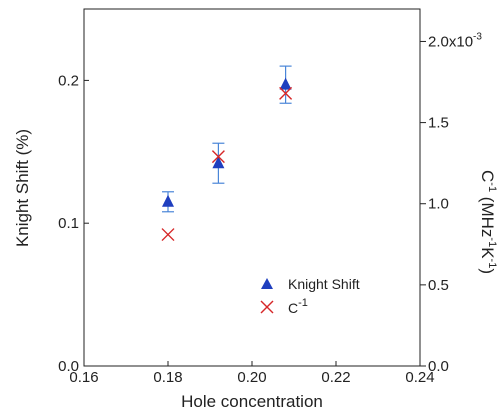 The image size is (503, 414). I want to click on right-title-sup3: -1, so click(492, 264).